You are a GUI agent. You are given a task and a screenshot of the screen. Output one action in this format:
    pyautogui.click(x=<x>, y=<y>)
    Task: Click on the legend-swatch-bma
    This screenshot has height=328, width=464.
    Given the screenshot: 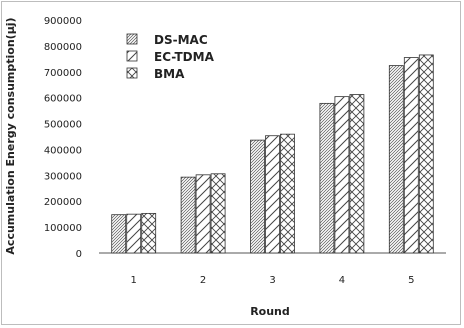 What is the action you would take?
    pyautogui.click(x=132, y=73)
    